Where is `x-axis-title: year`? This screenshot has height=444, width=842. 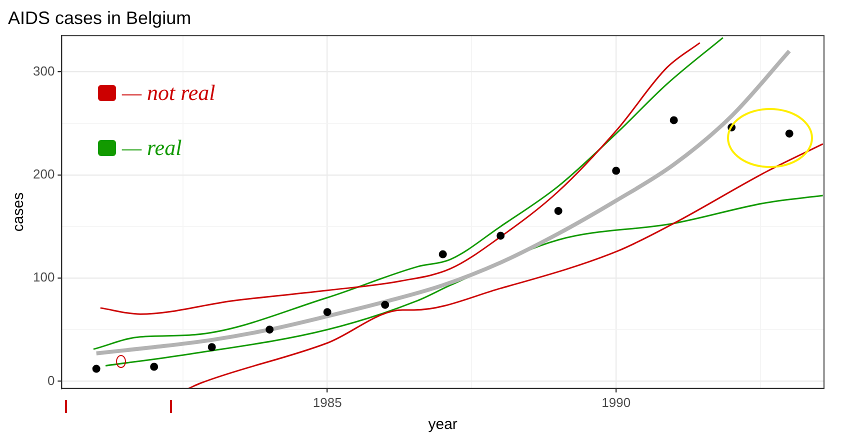 x-axis-title: year is located at coordinates (443, 425).